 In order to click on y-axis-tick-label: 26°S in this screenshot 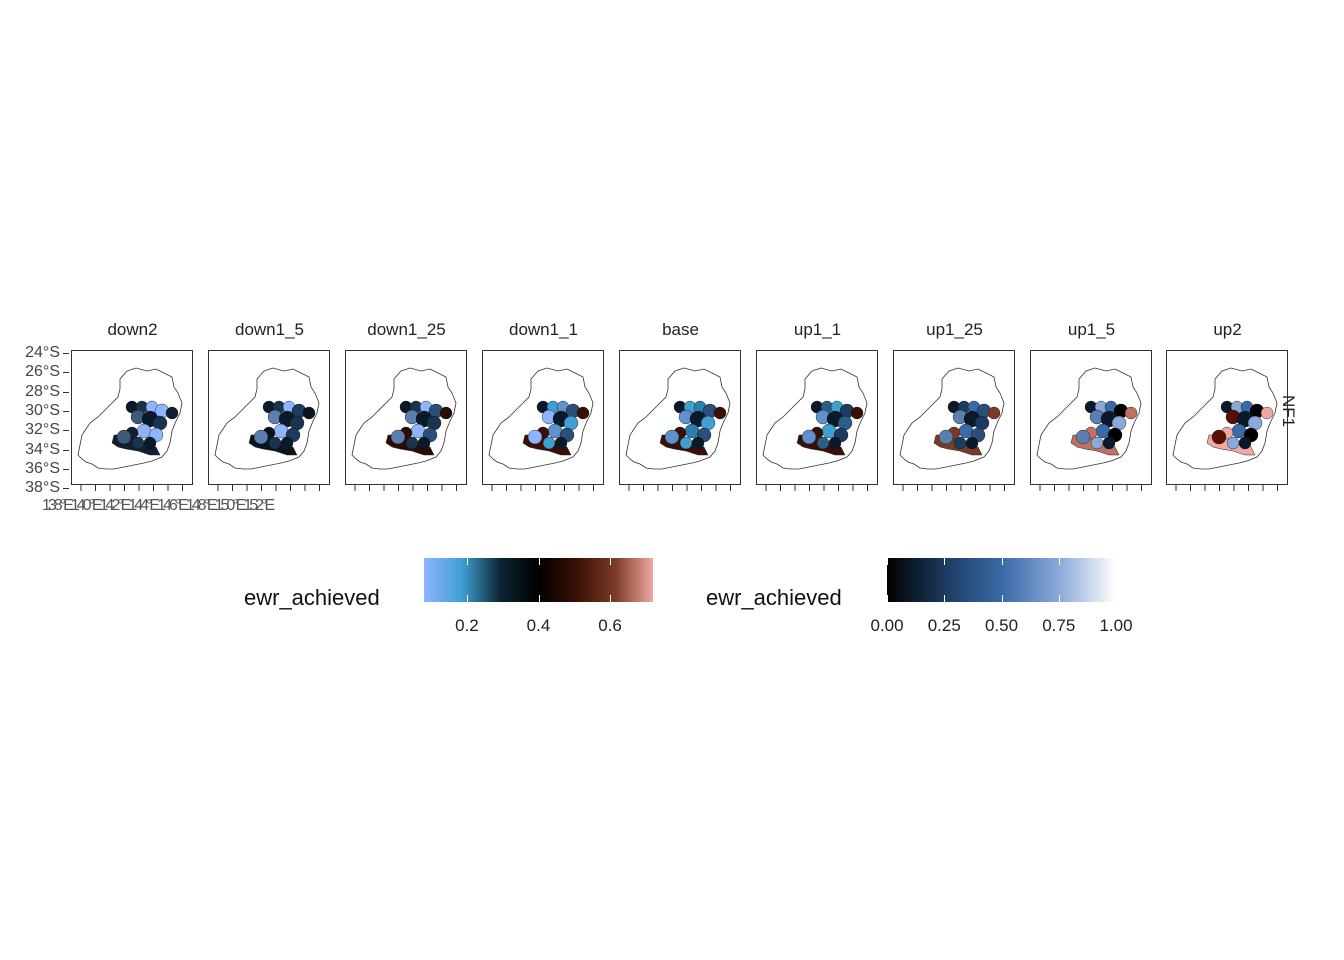, I will do `click(42, 372)`.